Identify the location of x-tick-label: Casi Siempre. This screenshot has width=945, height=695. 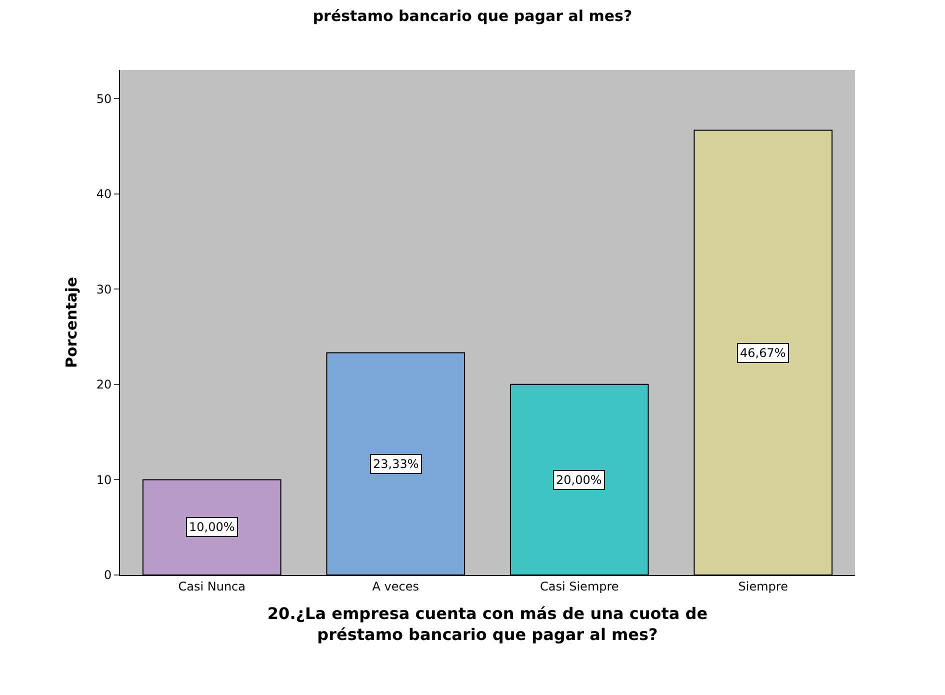
(579, 586).